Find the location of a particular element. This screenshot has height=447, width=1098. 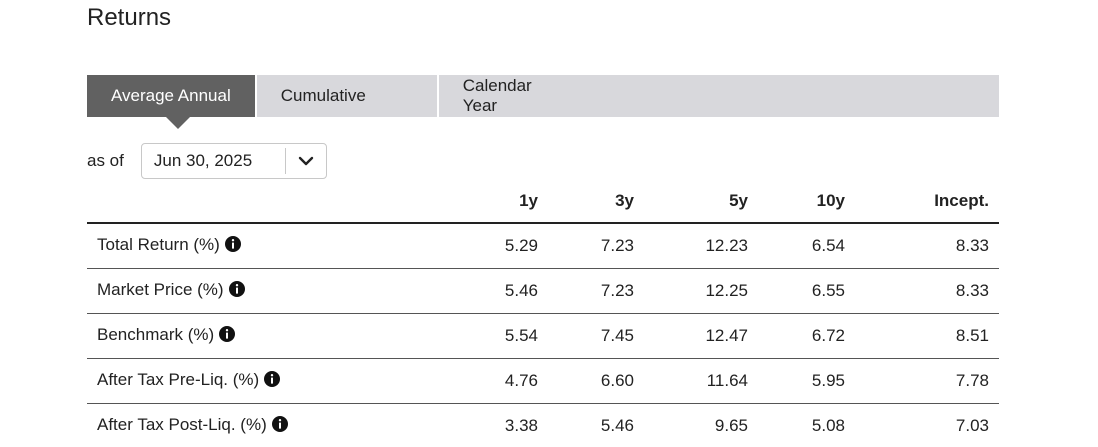

row-label: Benchmark (%) is located at coordinates (156, 334).